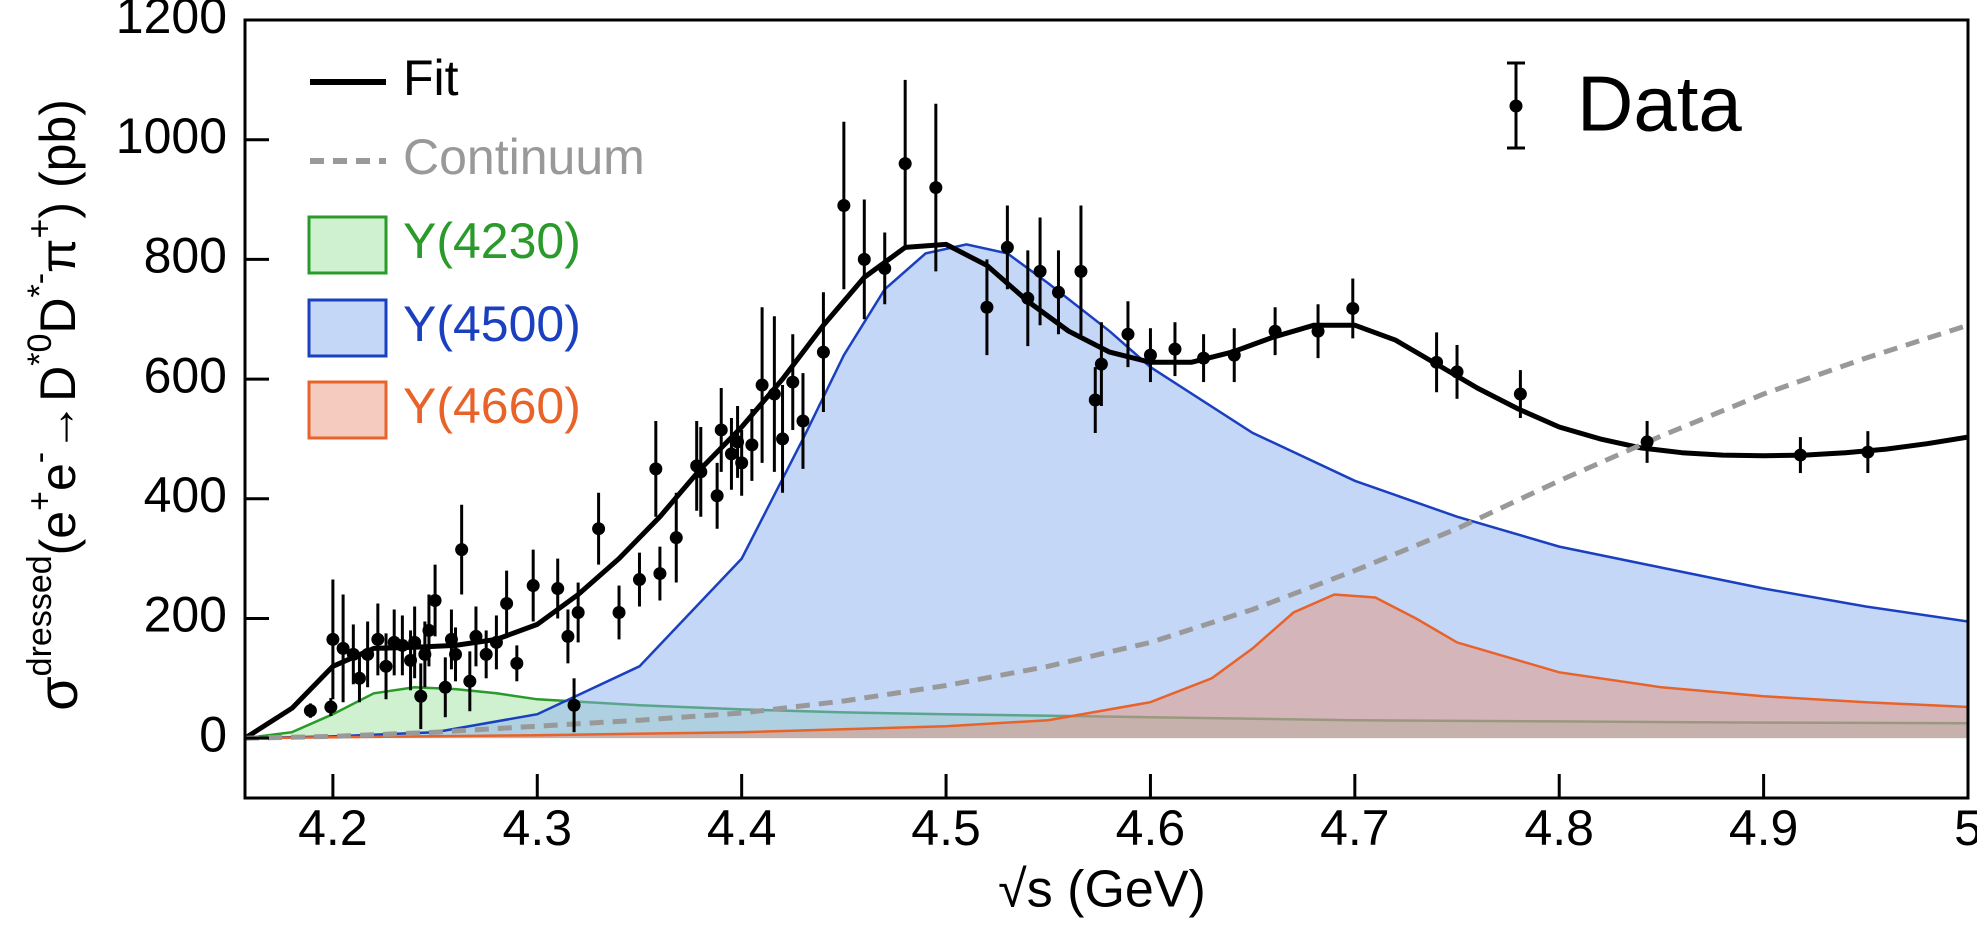 The image size is (1977, 926). I want to click on x-tick-label: 4.8, so click(1559, 828).